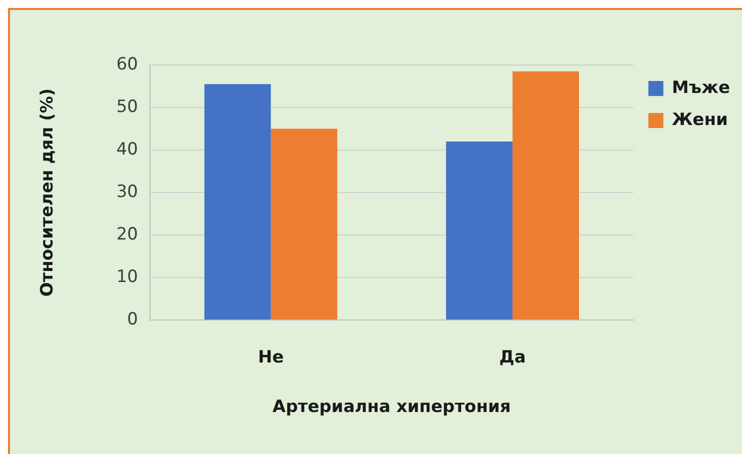 The height and width of the screenshot is (454, 742). Describe the element at coordinates (701, 88) in the screenshot. I see `legend-label: Мъже` at that location.